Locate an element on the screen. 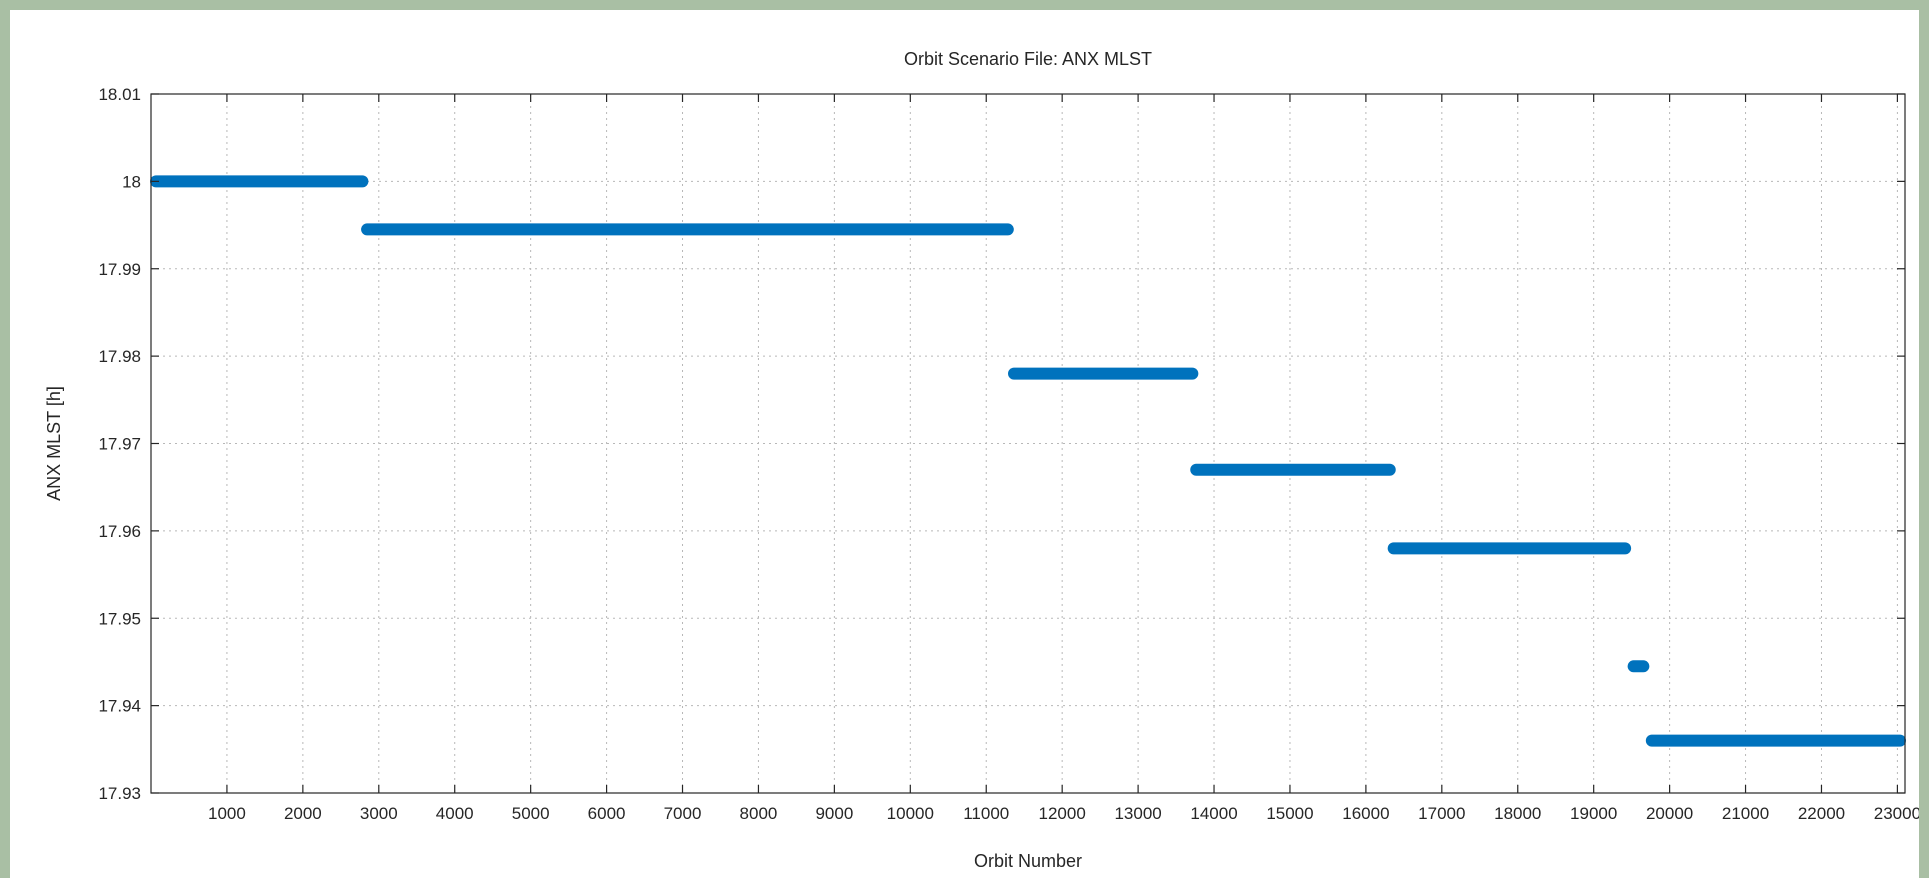 This screenshot has width=1929, height=878. y-tick-label: 17.96 is located at coordinates (119, 531).